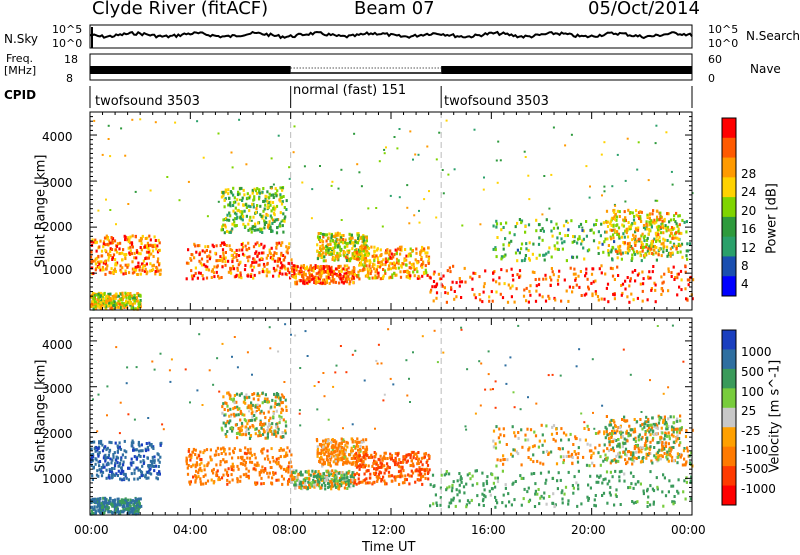 Image resolution: width=800 pixels, height=555 pixels. I want to click on power-cbar-label: Power [dB], so click(772, 219).